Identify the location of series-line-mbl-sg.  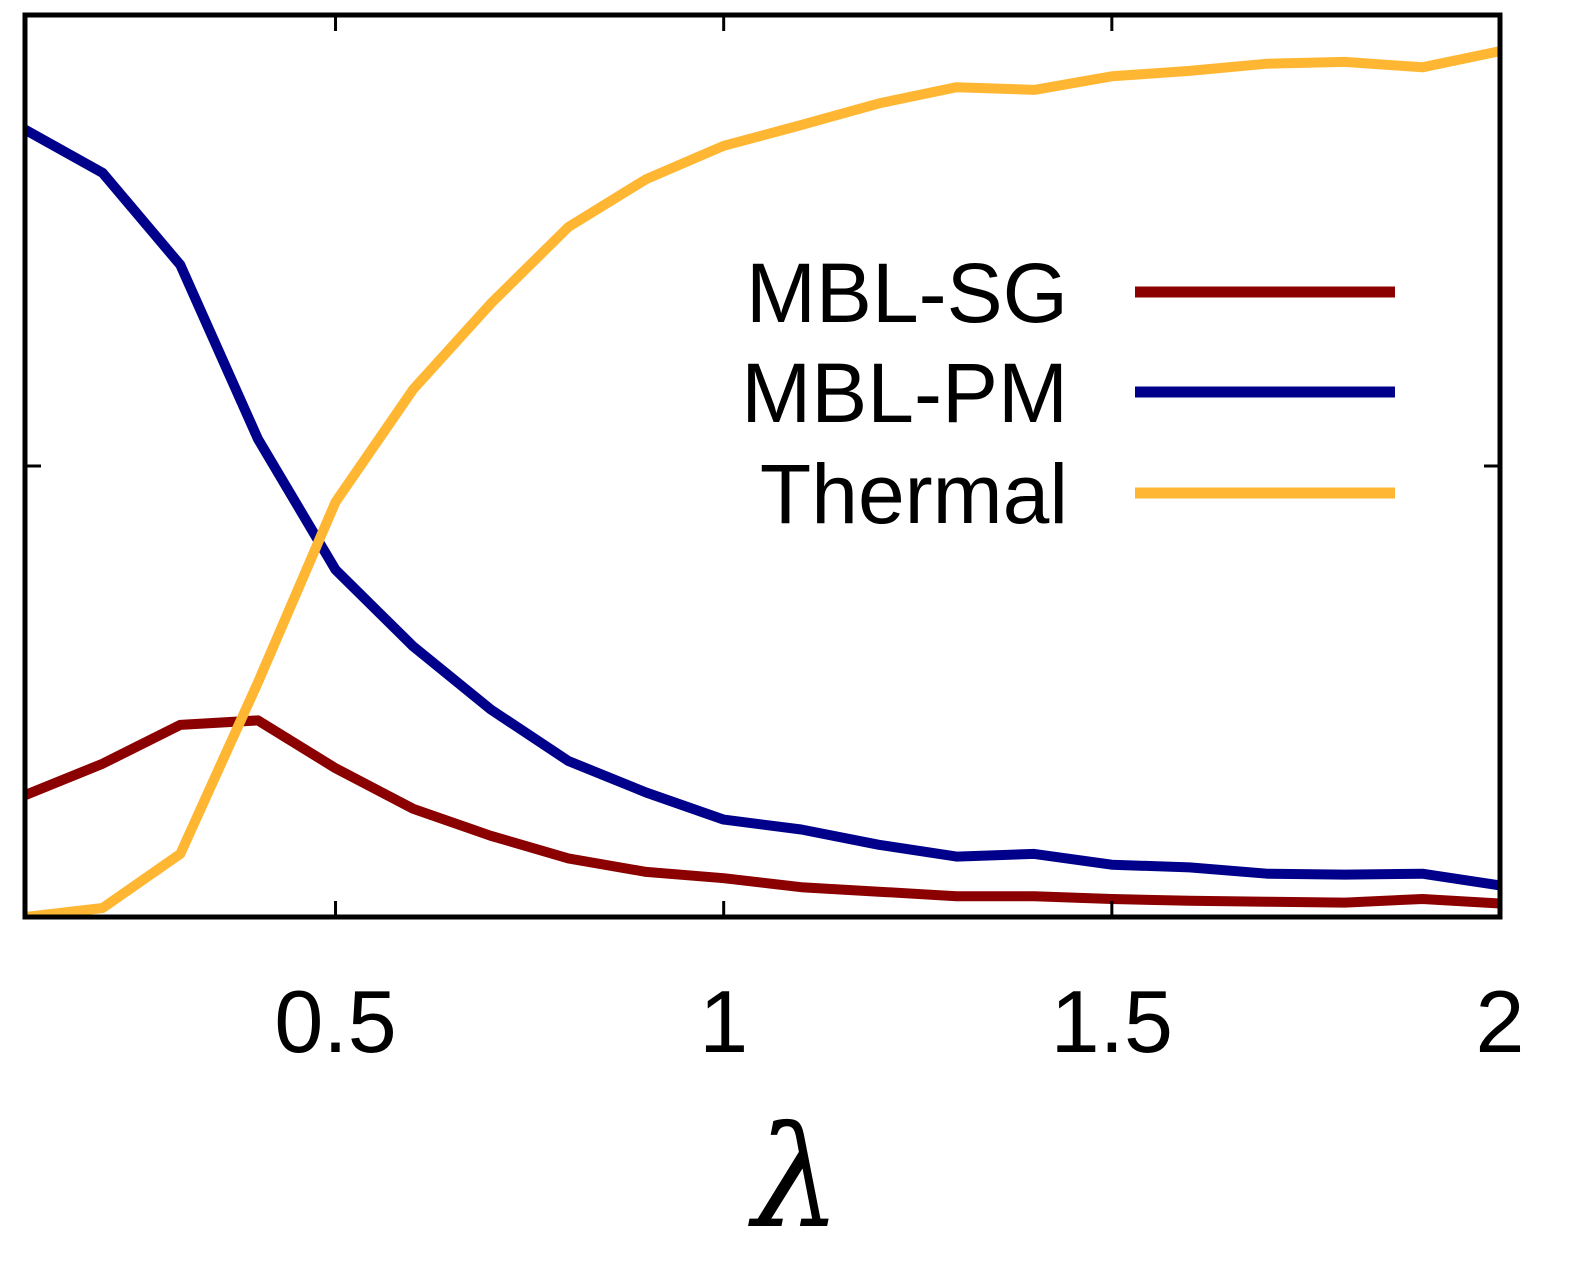
(762, 812).